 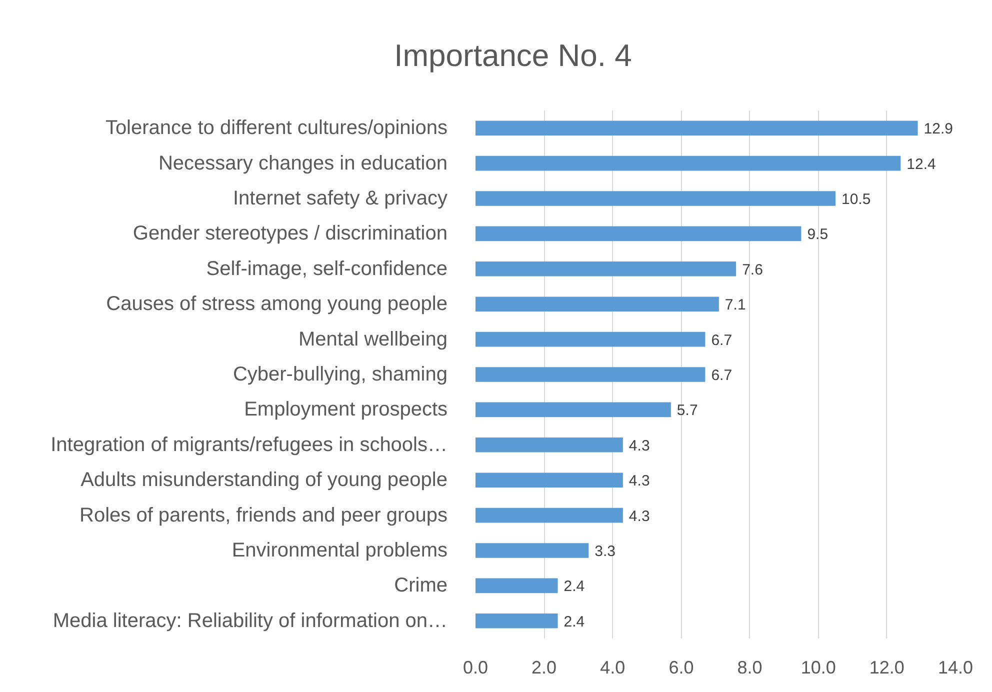 What do you see at coordinates (264, 480) in the screenshot?
I see `y-tick-label: Adults misunderstanding of young people` at bounding box center [264, 480].